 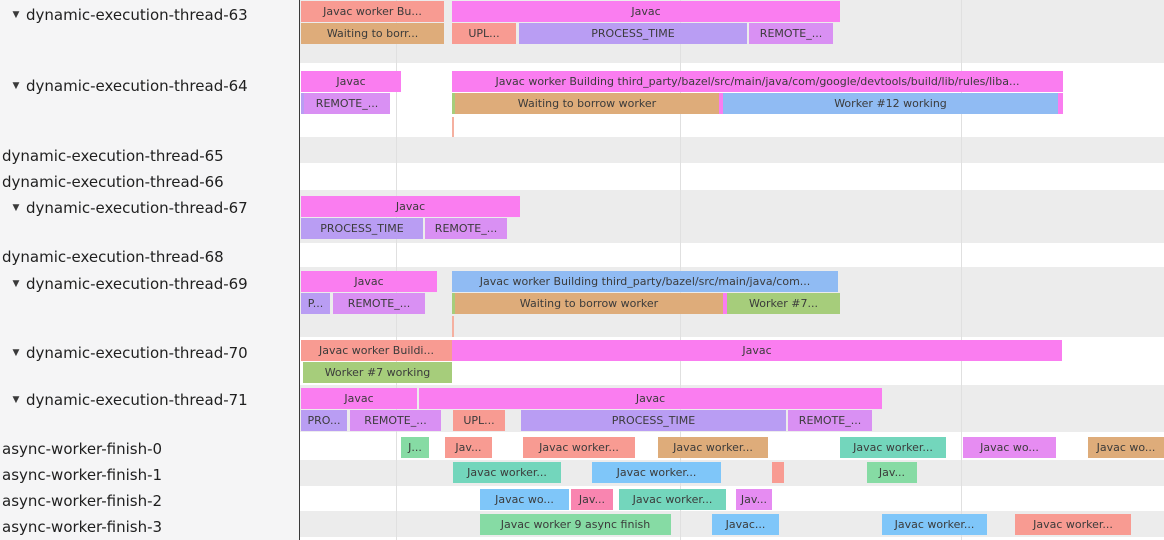 What do you see at coordinates (82, 474) in the screenshot?
I see `thread-label: async-worker-finish-1` at bounding box center [82, 474].